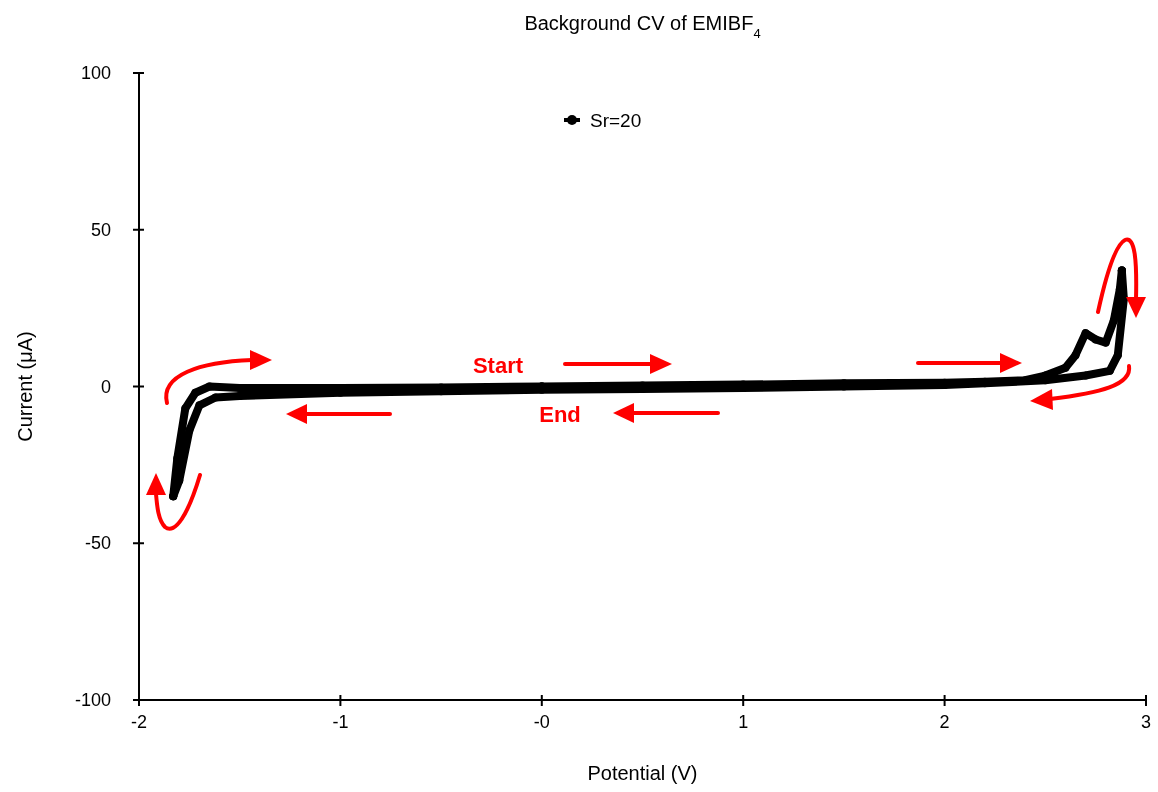 This screenshot has height=792, width=1158. Describe the element at coordinates (1146, 722) in the screenshot. I see `x-tick-label: 3` at that location.